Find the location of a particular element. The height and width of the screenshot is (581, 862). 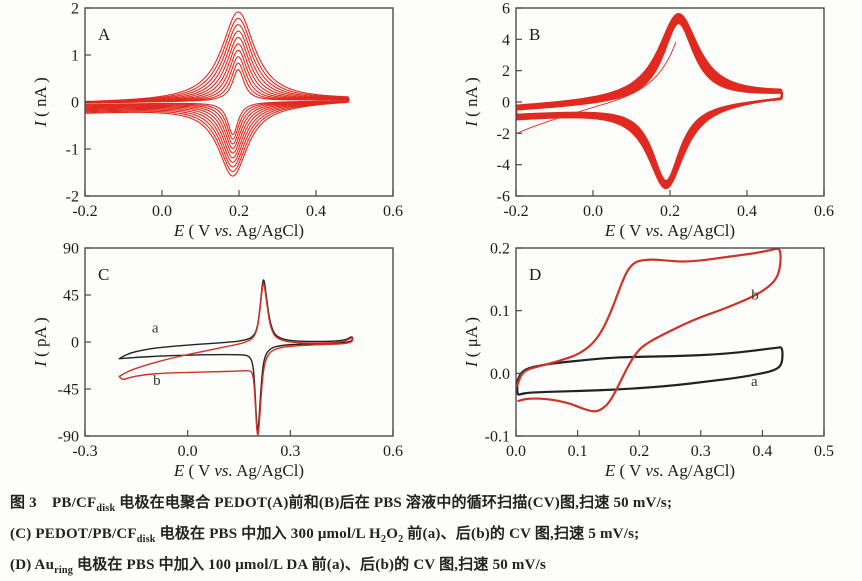

svg-text: -1 is located at coordinates (72, 150).